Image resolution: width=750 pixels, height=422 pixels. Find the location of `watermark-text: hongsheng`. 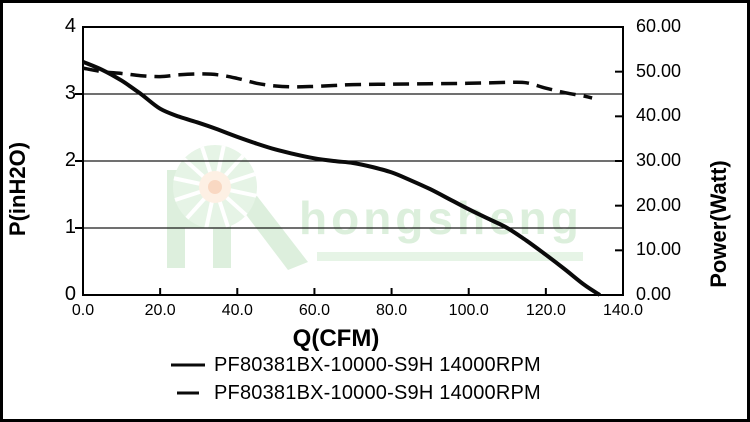

watermark-text: hongsheng is located at coordinates (441, 218).